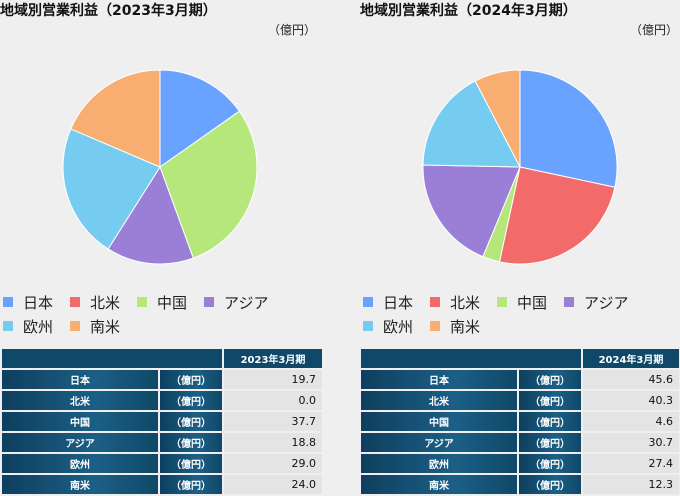 This screenshot has height=496, width=680. I want to click on value-cell: 29.0, so click(272, 463).